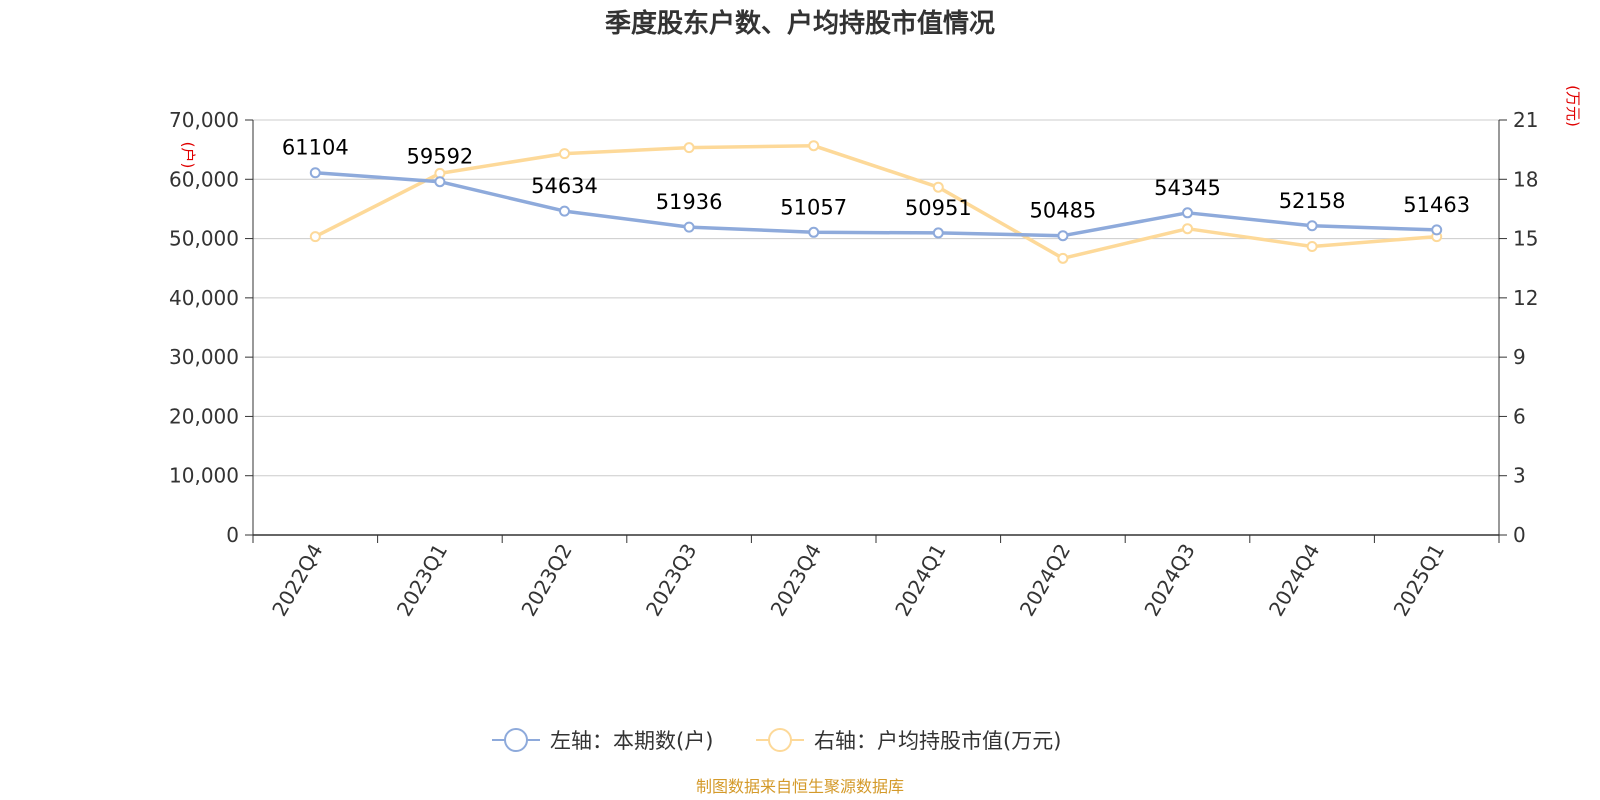 The height and width of the screenshot is (800, 1600). What do you see at coordinates (1169, 580) in the screenshot?
I see `x-tick-label: 2024Q3` at bounding box center [1169, 580].